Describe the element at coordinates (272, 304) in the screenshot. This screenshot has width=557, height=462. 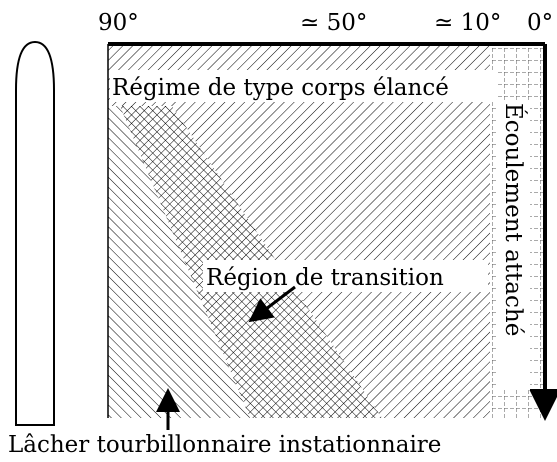
I see `arrow` at that location.